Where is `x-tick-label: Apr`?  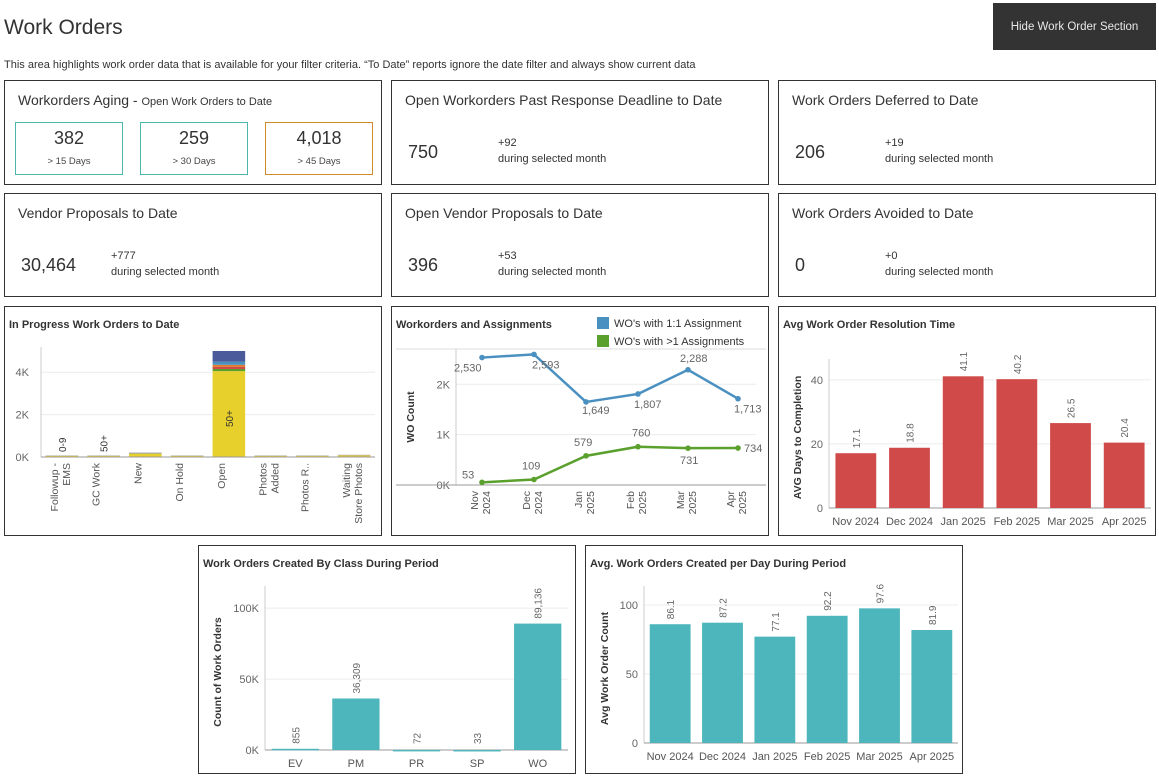 x-tick-label: Apr is located at coordinates (731, 499).